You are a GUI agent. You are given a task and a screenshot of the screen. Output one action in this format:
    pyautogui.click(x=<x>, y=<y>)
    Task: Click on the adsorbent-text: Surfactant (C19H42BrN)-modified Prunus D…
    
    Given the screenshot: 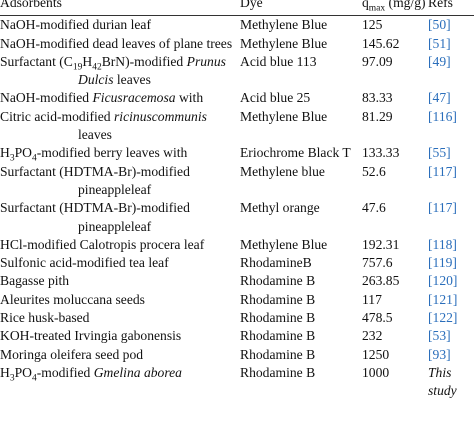 What is the action you would take?
    pyautogui.click(x=120, y=71)
    